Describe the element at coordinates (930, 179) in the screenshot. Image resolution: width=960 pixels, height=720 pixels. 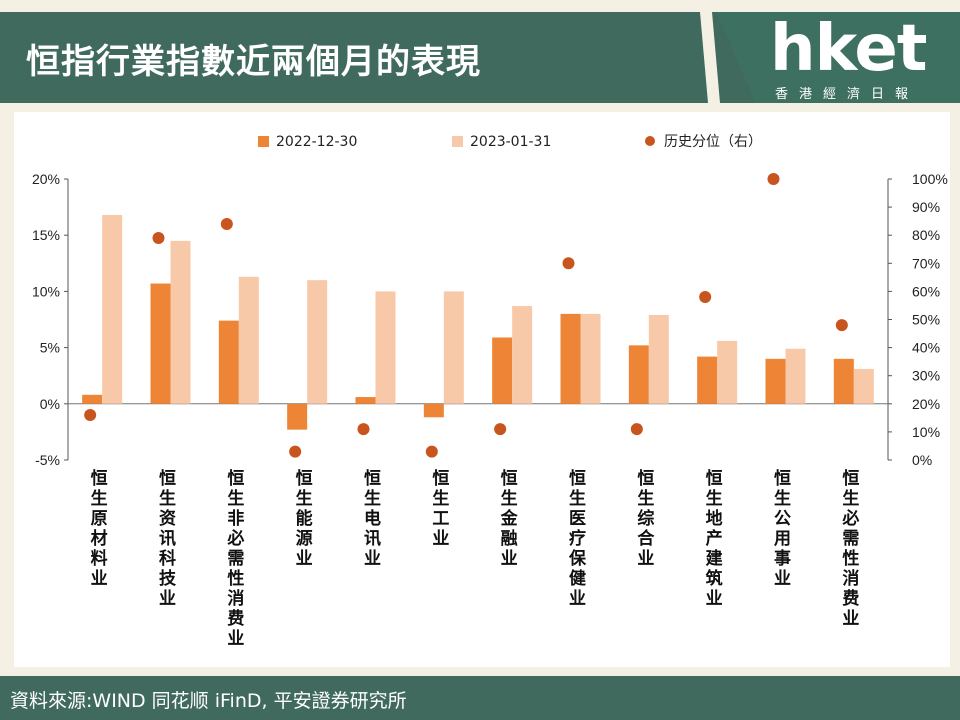
I see `right-tick-label: 100%` at that location.